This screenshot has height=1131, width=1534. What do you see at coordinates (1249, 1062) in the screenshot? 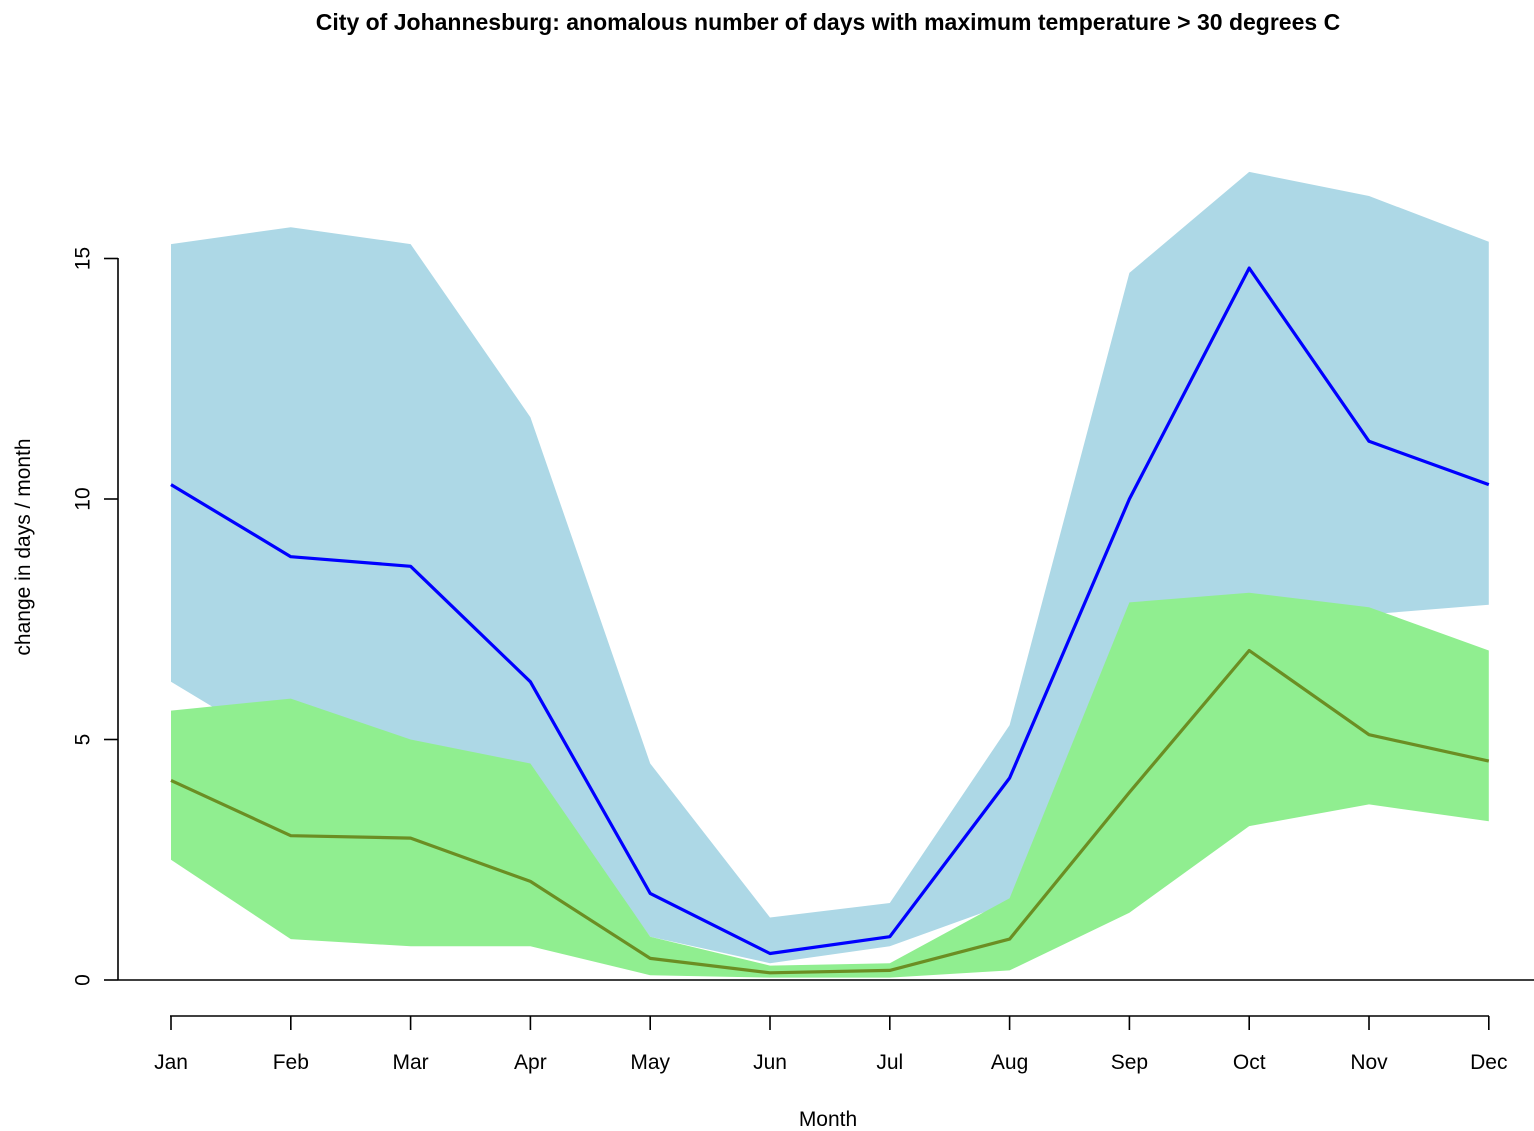
I see `x-tick-label: Oct` at bounding box center [1249, 1062].